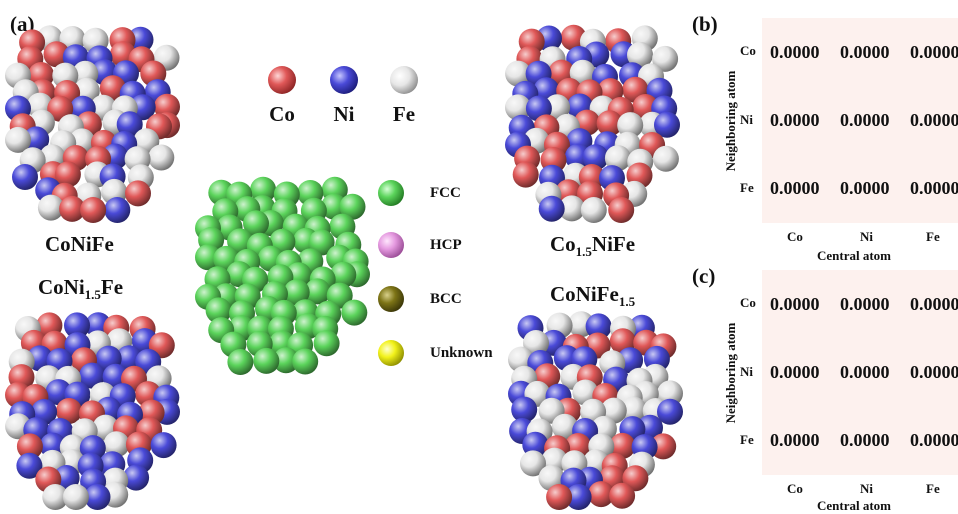 This screenshot has width=958, height=514. Describe the element at coordinates (92, 411) in the screenshot. I see `cluster-coni15fe` at that location.